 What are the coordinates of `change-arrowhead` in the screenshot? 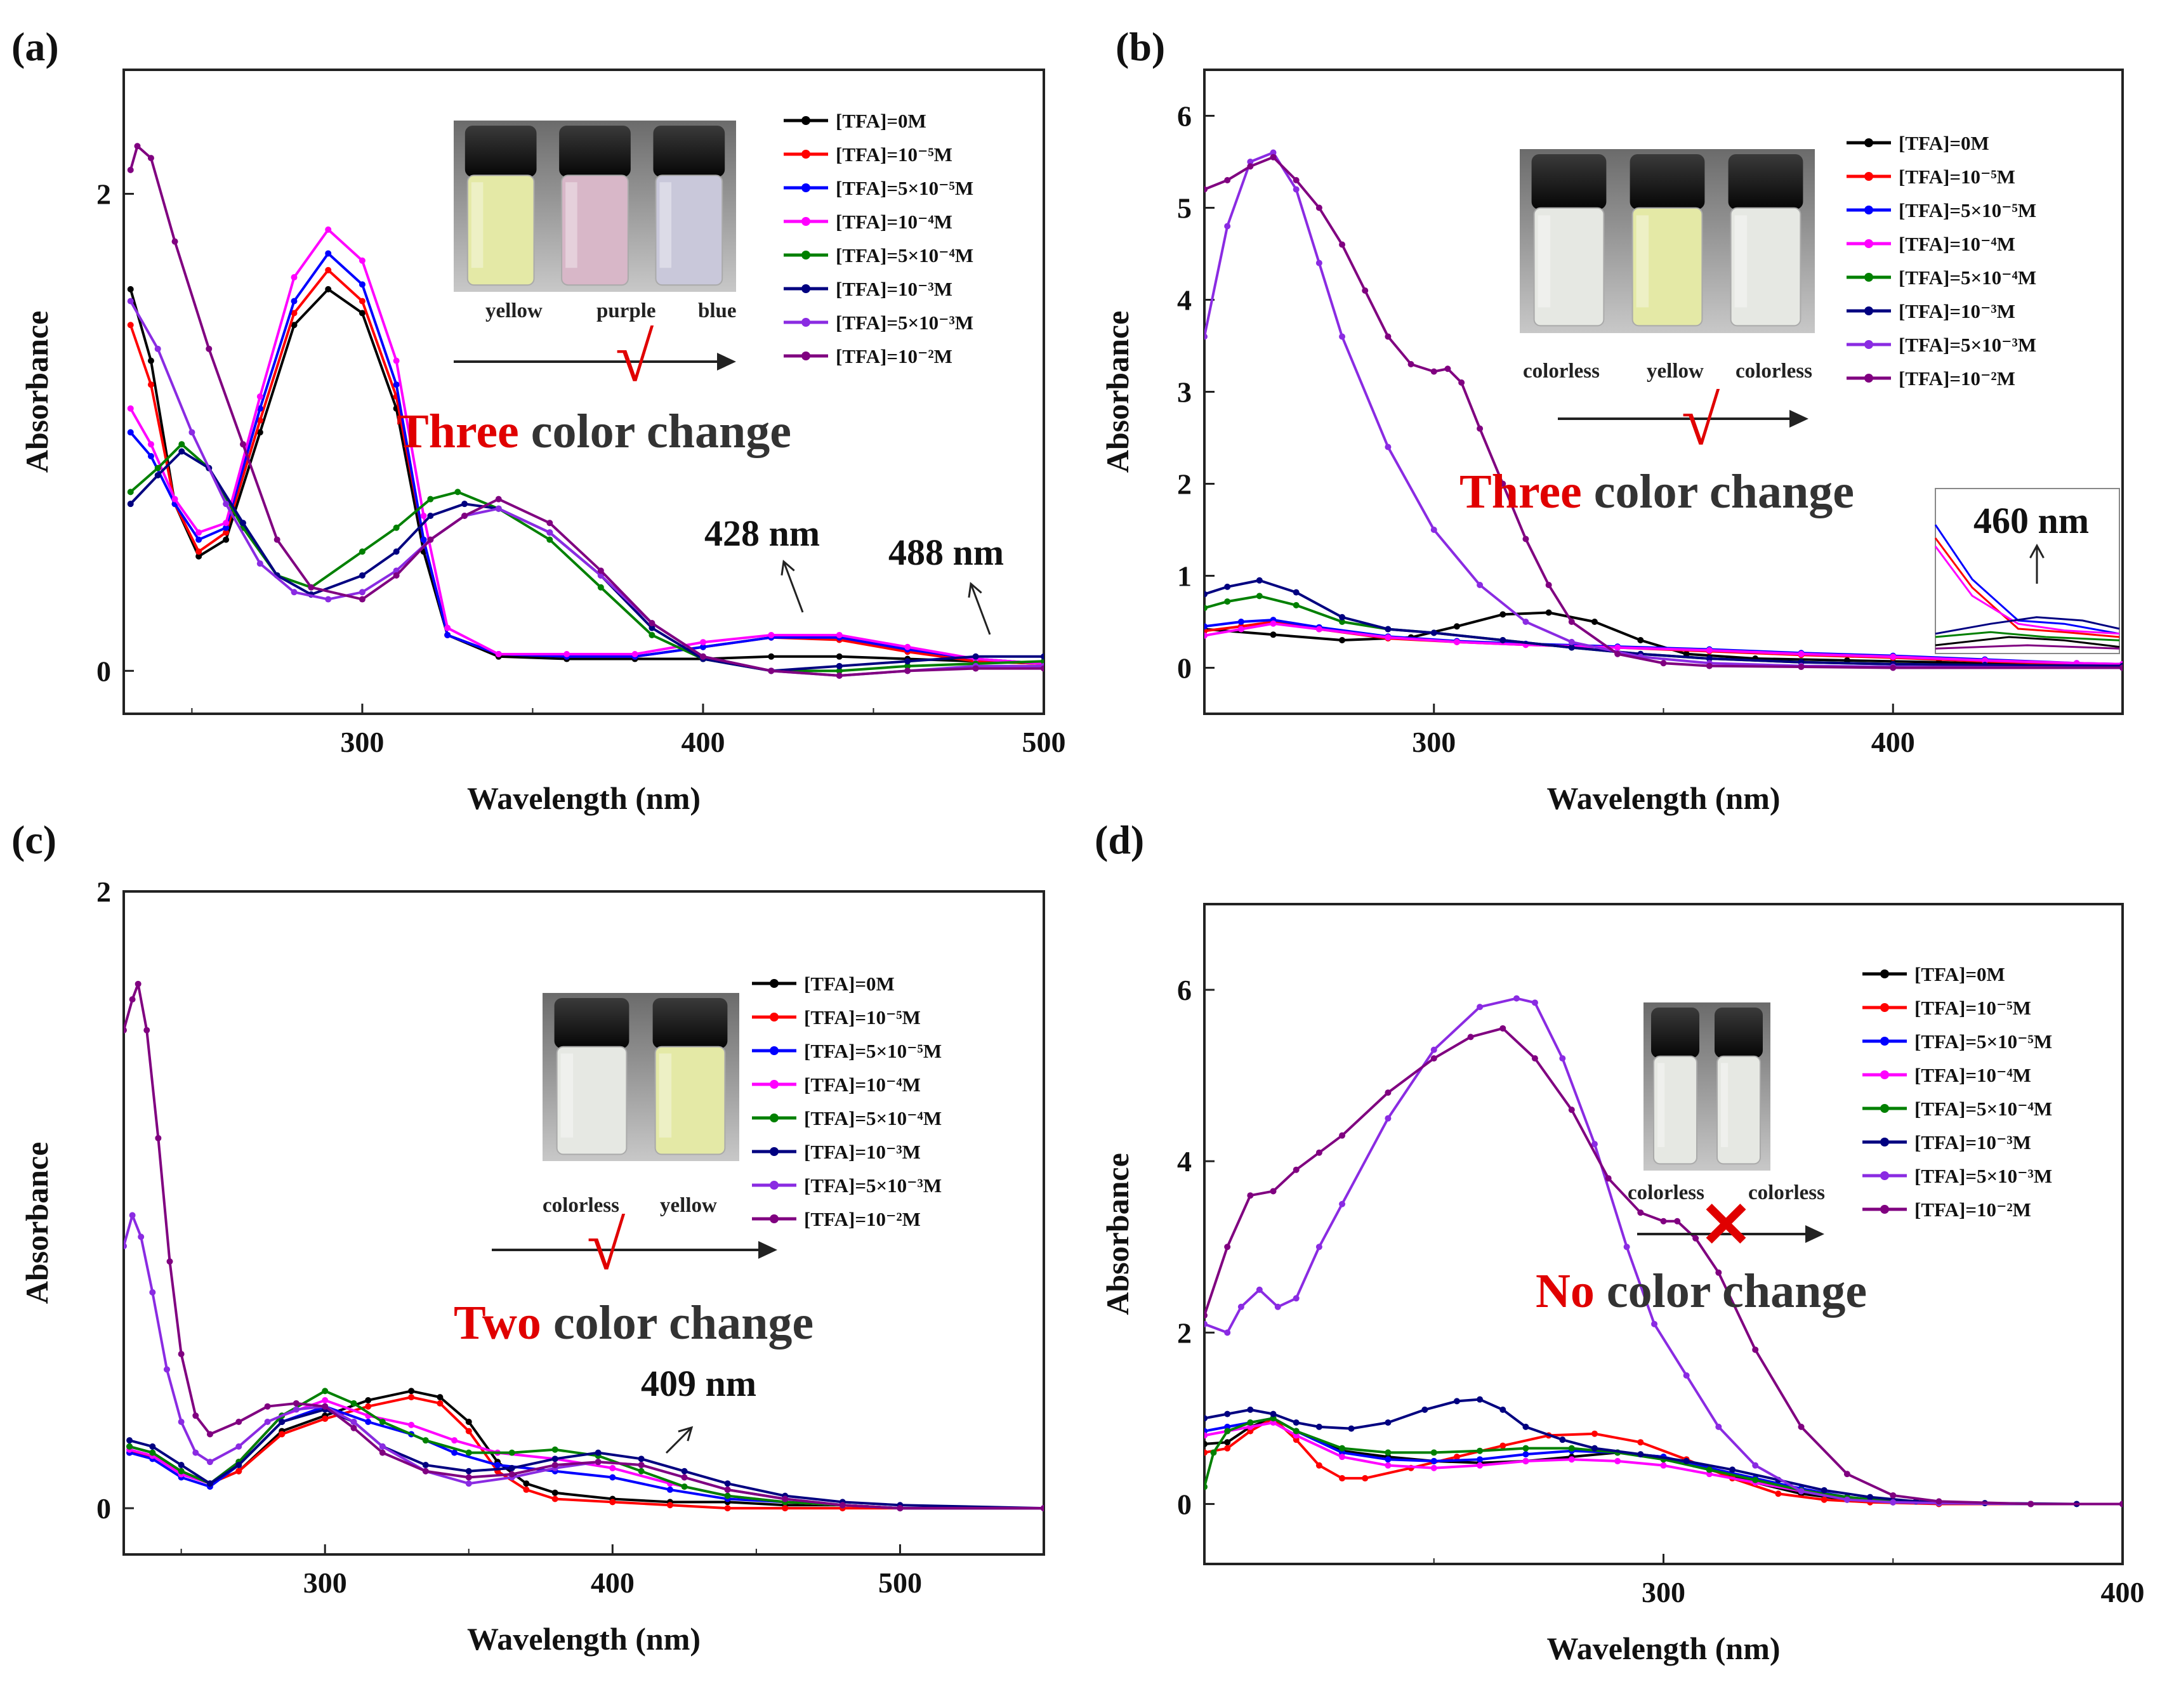 It's located at (767, 1250).